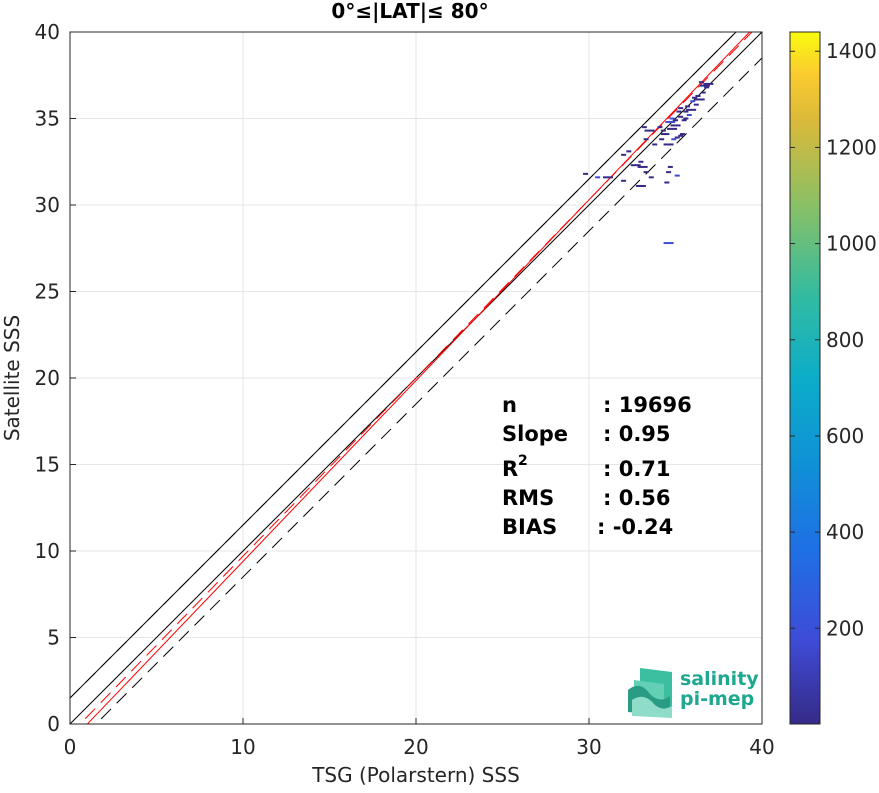 The width and height of the screenshot is (879, 793). What do you see at coordinates (635, 527) in the screenshot?
I see `stat-bias-value: : -0.24` at bounding box center [635, 527].